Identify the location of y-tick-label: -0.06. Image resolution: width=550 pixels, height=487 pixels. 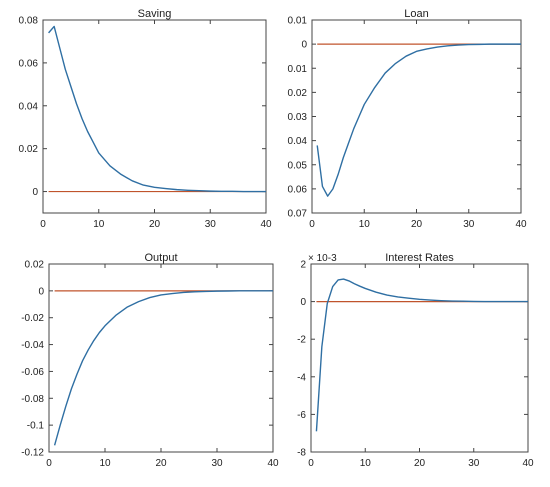
(32, 372).